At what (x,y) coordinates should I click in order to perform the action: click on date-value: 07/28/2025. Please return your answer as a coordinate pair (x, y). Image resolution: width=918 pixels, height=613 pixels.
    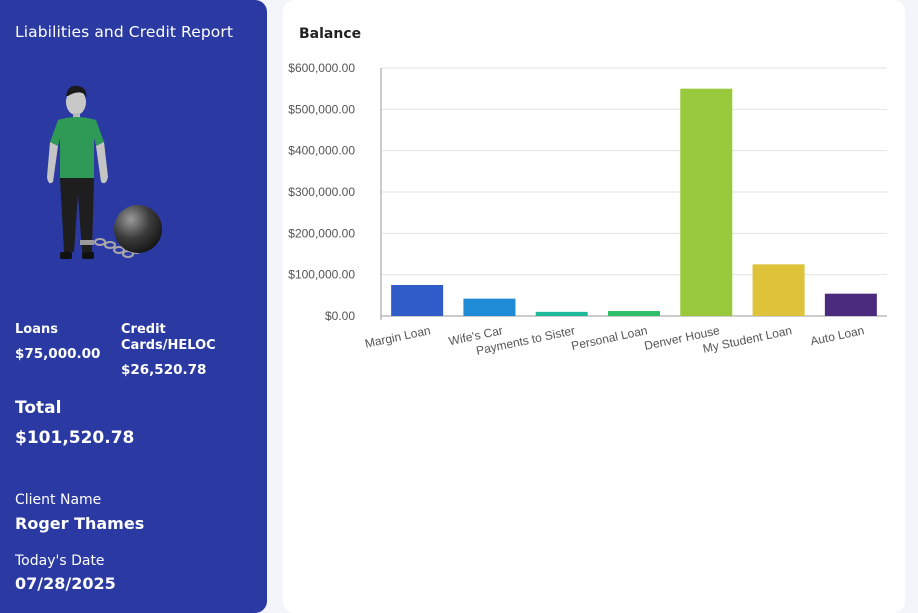
    Looking at the image, I should click on (65, 583).